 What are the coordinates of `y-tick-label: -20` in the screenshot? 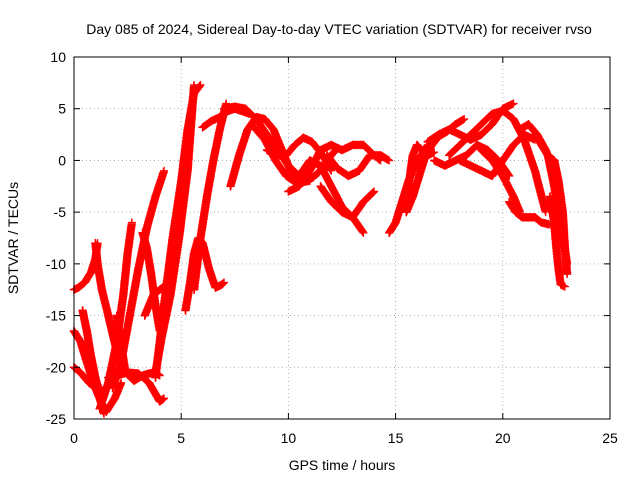 It's located at (56, 367).